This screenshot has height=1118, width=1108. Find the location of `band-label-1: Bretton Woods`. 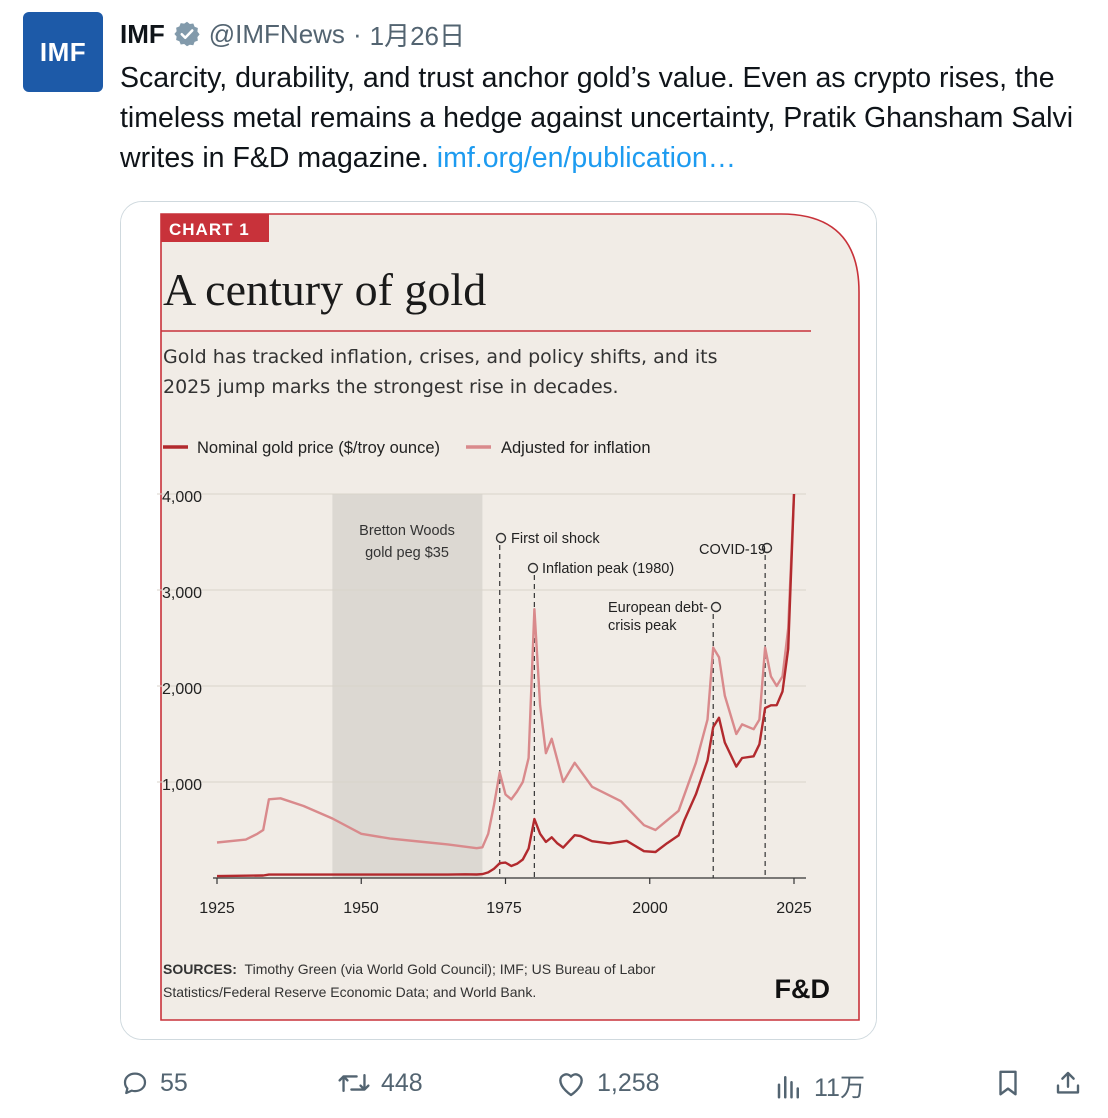

band-label-1: Bretton Woods is located at coordinates (407, 531).